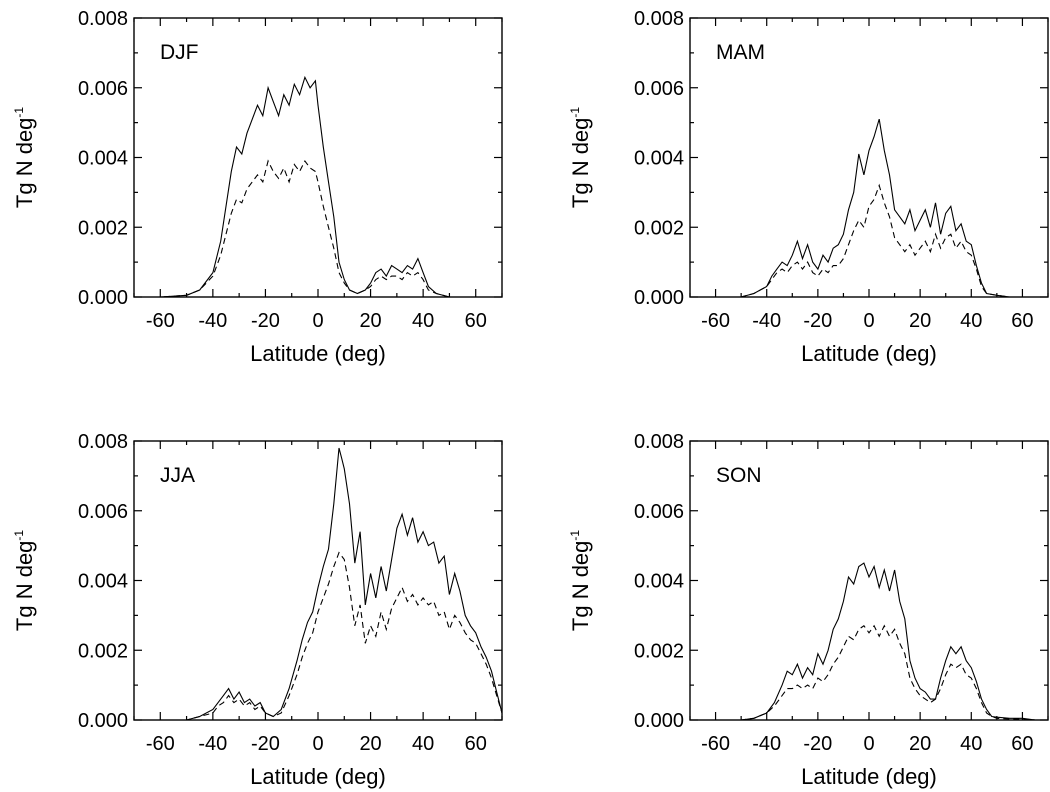  I want to click on panel-title: JJA, so click(177, 475).